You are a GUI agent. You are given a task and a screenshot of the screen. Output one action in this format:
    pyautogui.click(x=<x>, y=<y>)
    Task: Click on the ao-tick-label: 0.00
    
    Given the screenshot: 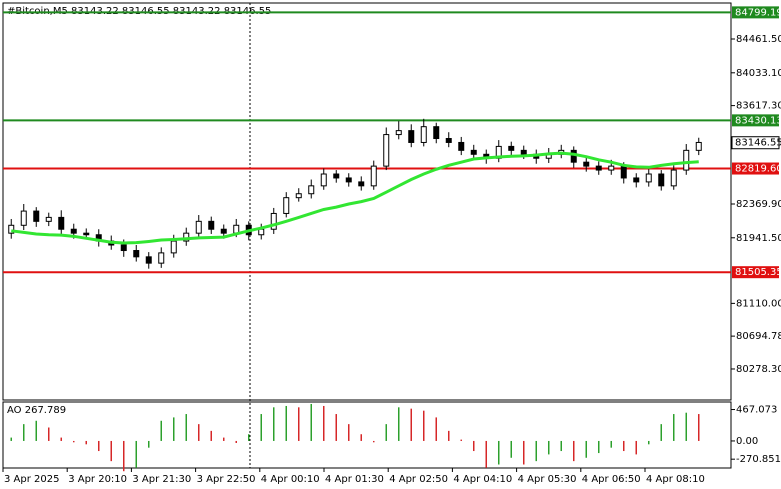 What is the action you would take?
    pyautogui.click(x=747, y=441)
    